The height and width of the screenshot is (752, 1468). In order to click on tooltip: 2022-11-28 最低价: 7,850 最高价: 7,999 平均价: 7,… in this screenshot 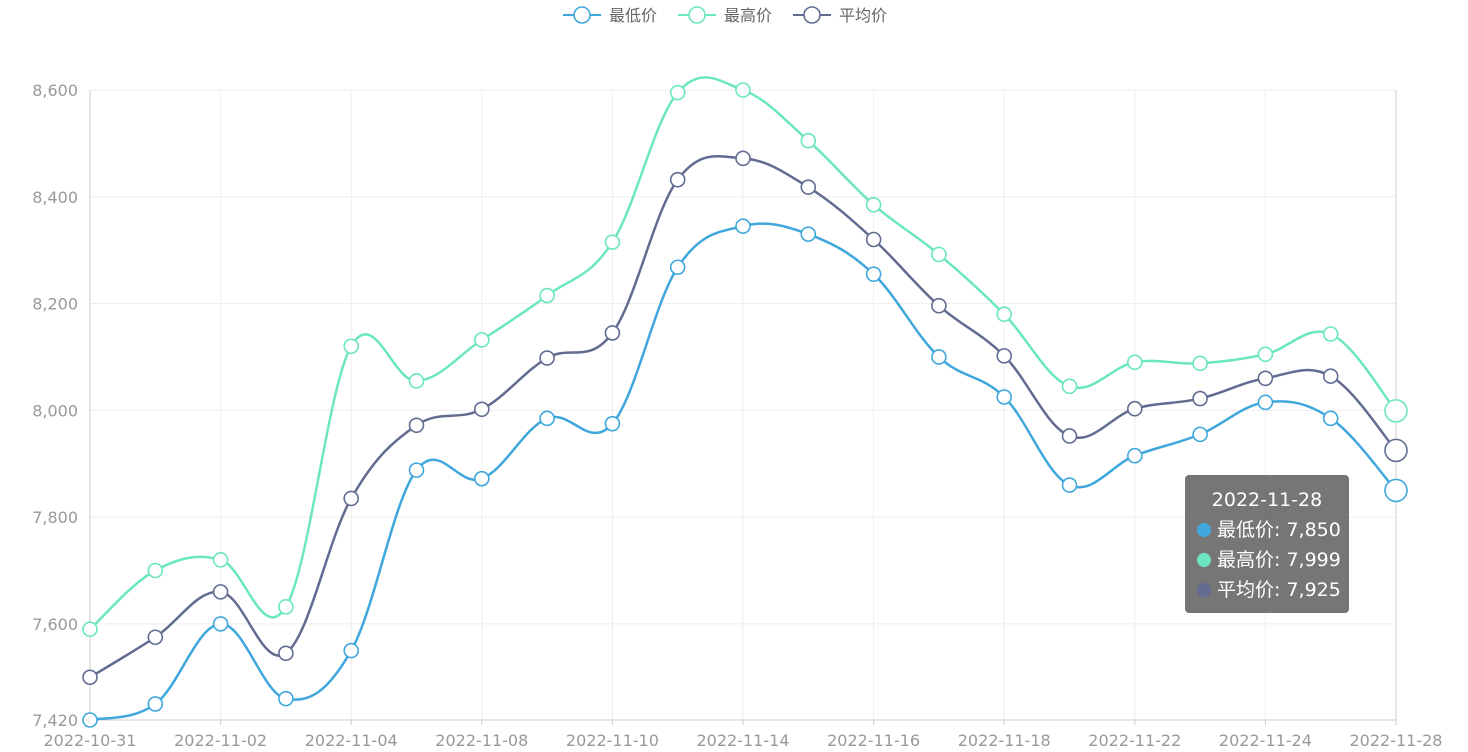, I will do `click(1267, 544)`.